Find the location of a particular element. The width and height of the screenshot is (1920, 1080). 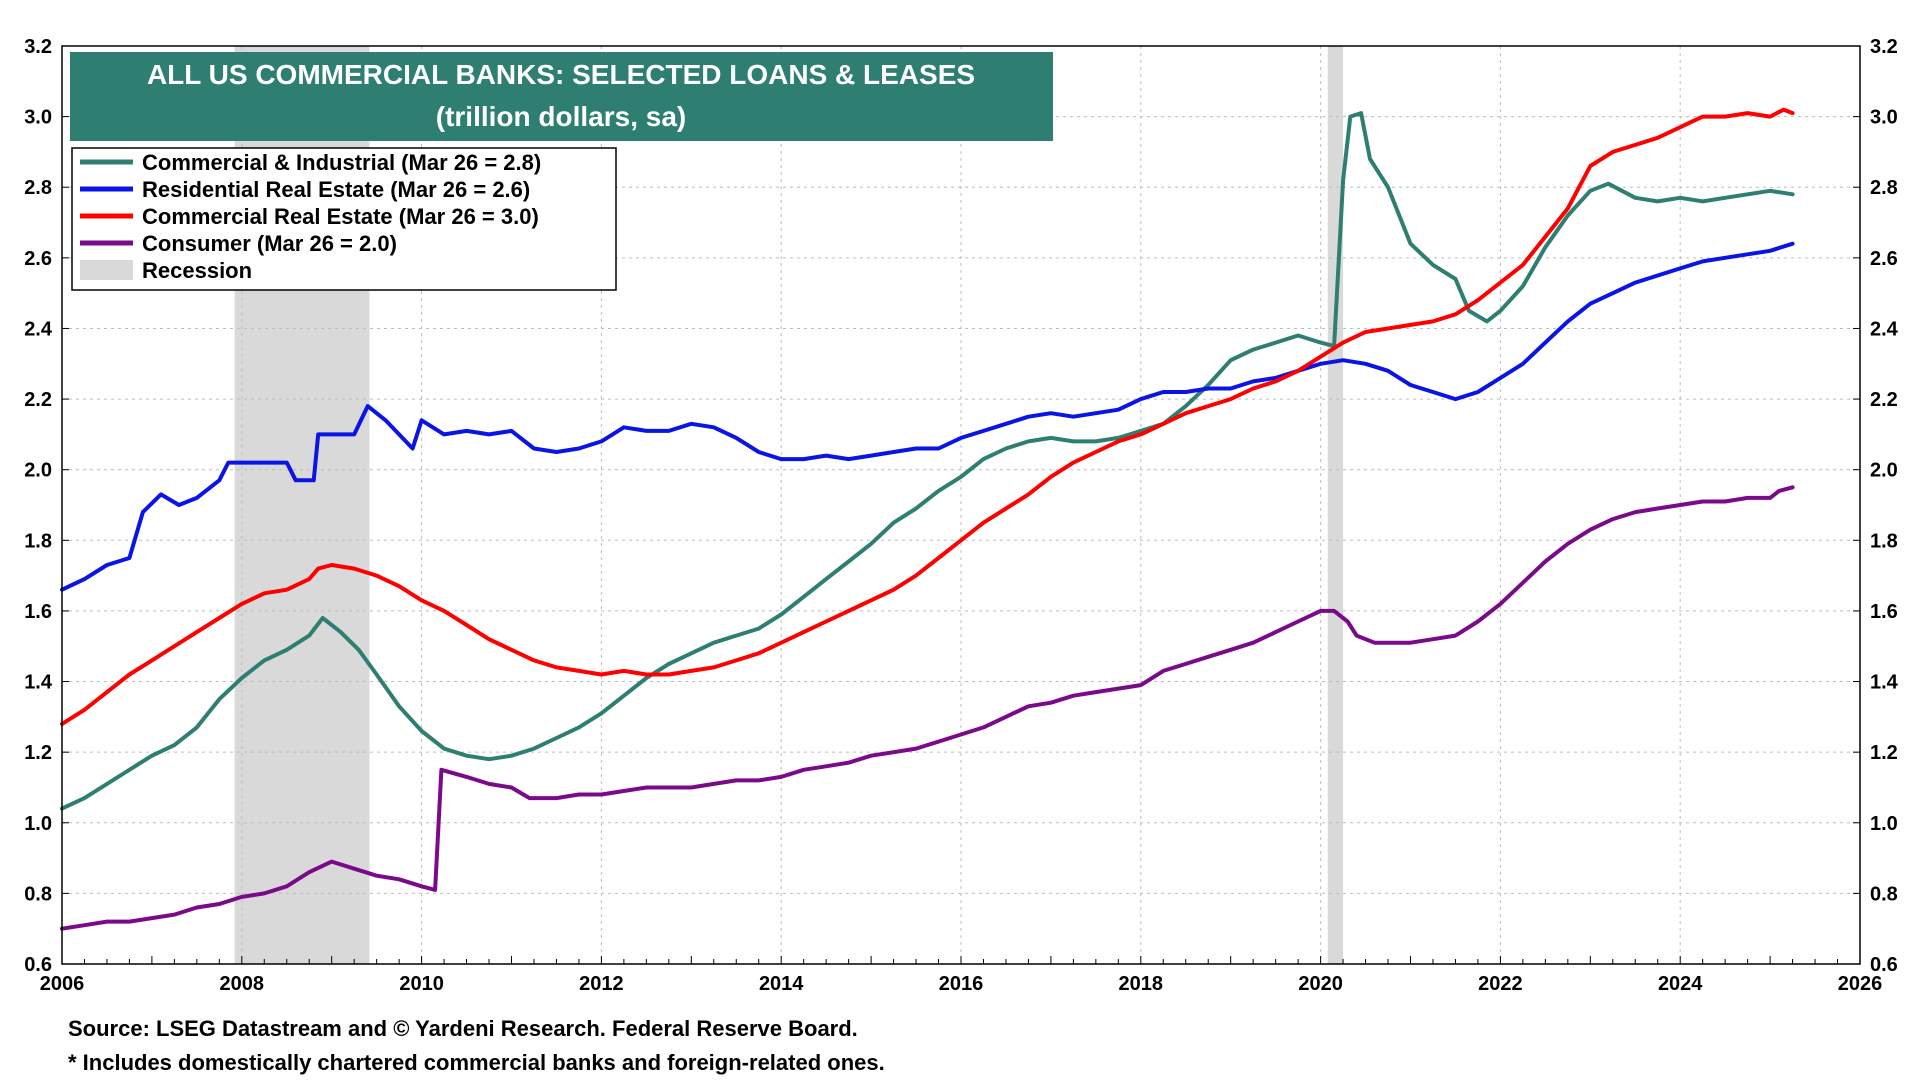

x-tick-label: 2026 is located at coordinates (1860, 984).